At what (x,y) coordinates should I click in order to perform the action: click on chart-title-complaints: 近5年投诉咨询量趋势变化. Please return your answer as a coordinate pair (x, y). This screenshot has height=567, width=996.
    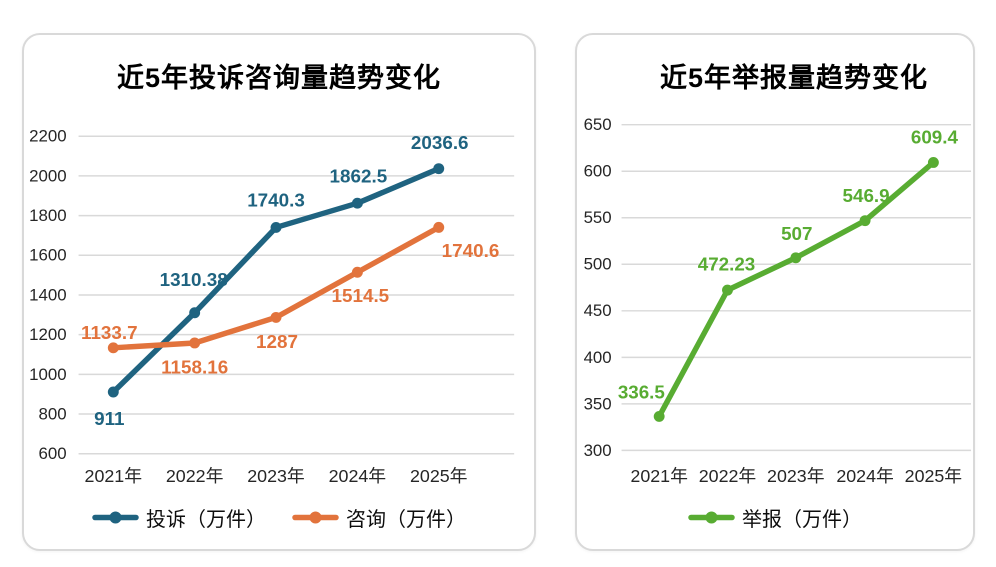
    Looking at the image, I should click on (278, 78).